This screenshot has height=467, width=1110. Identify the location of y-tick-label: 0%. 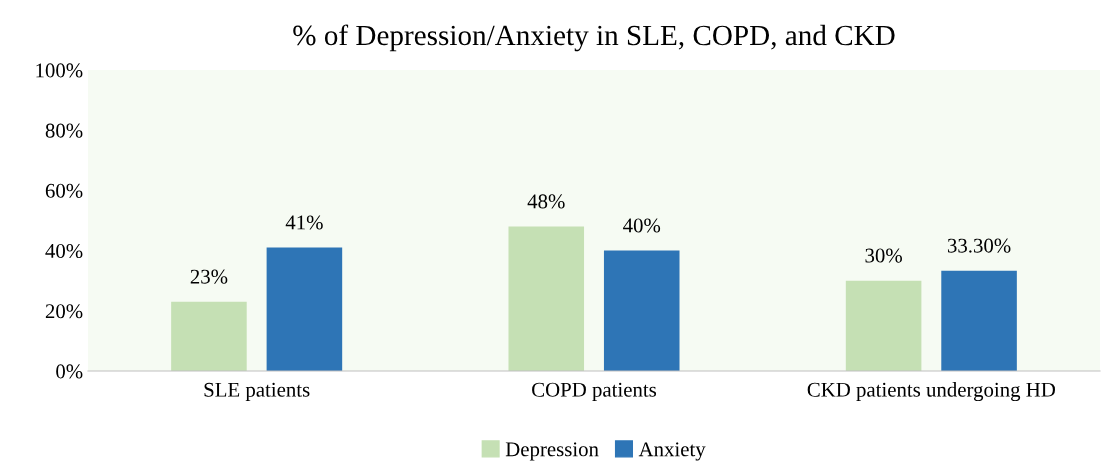
(69, 371).